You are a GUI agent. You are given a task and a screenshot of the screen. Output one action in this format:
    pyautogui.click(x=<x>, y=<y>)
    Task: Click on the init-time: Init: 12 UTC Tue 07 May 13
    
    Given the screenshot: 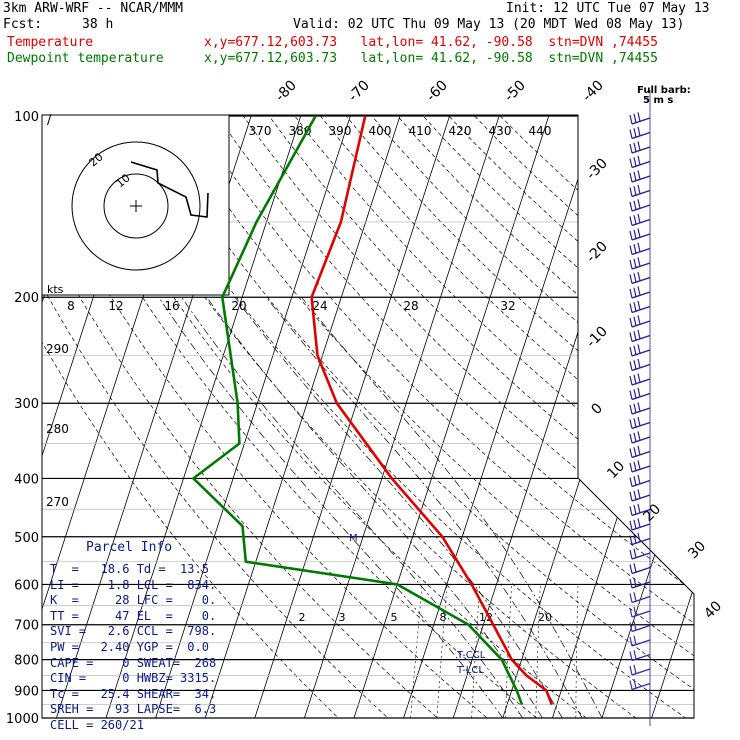 What is the action you would take?
    pyautogui.click(x=608, y=8)
    